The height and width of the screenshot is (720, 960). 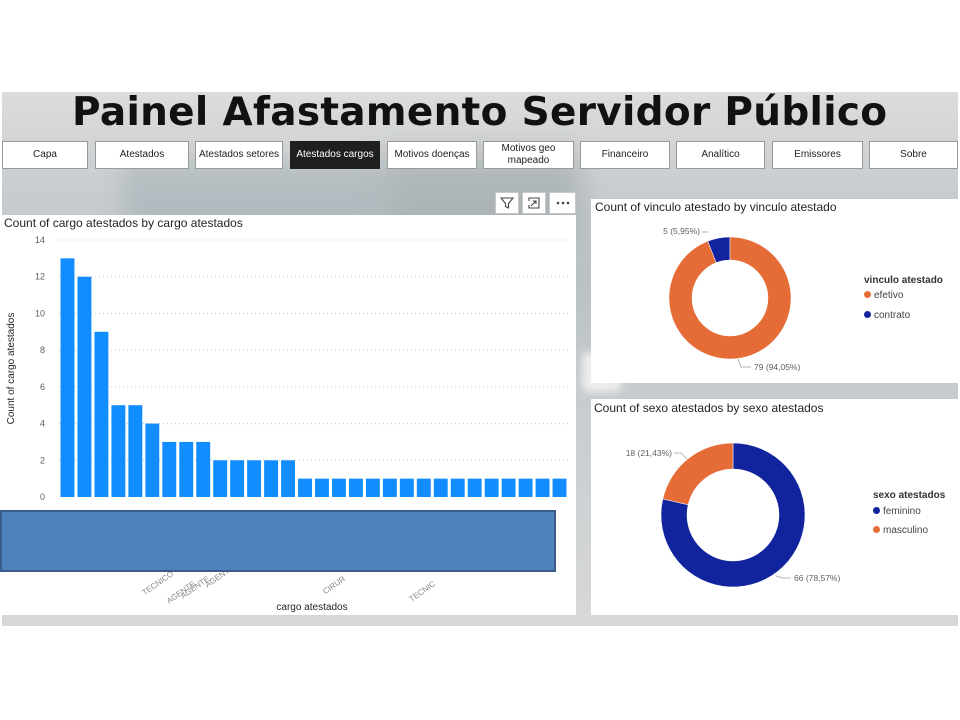 I want to click on vinculo-donut-chart: 5 (5,95%) 79 (94,05%), so click(x=731, y=299).